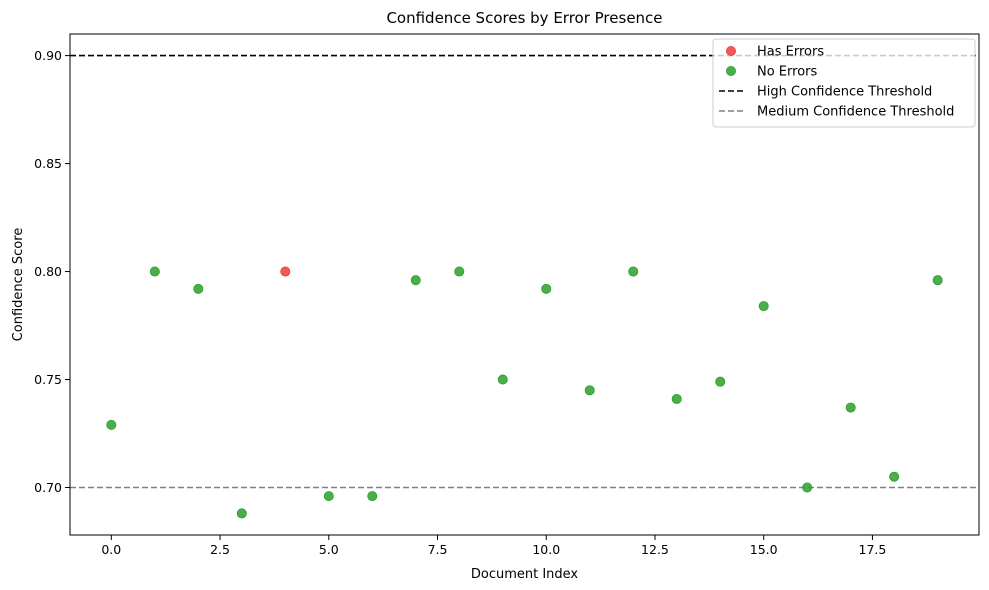  Describe the element at coordinates (438, 549) in the screenshot. I see `x-tick-label: 7.5` at that location.